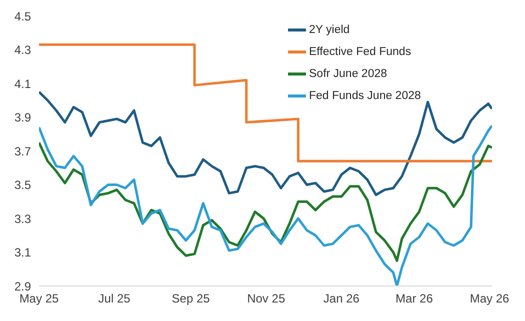 The height and width of the screenshot is (321, 525). What do you see at coordinates (266, 299) in the screenshot?
I see `x-tick-label: Nov 25` at bounding box center [266, 299].